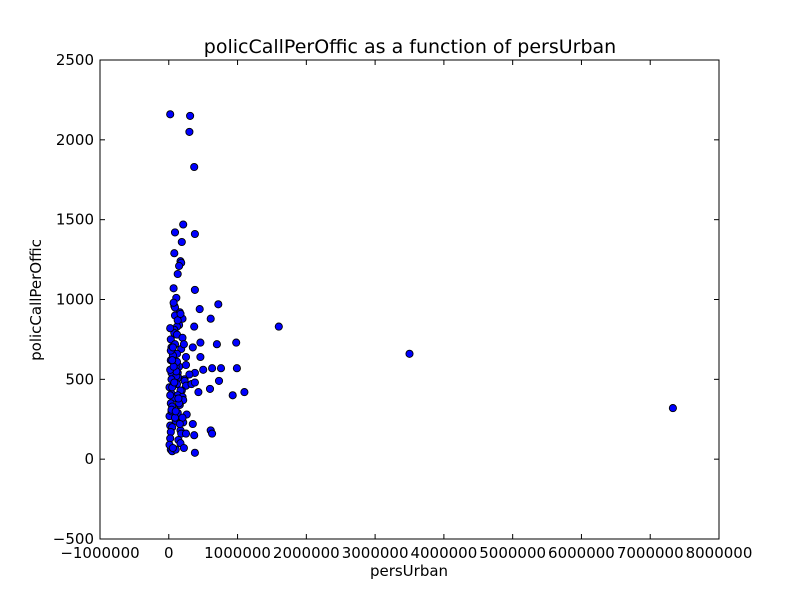 Image resolution: width=800 pixels, height=600 pixels. I want to click on x-axis-label: persUrban, so click(409, 571).